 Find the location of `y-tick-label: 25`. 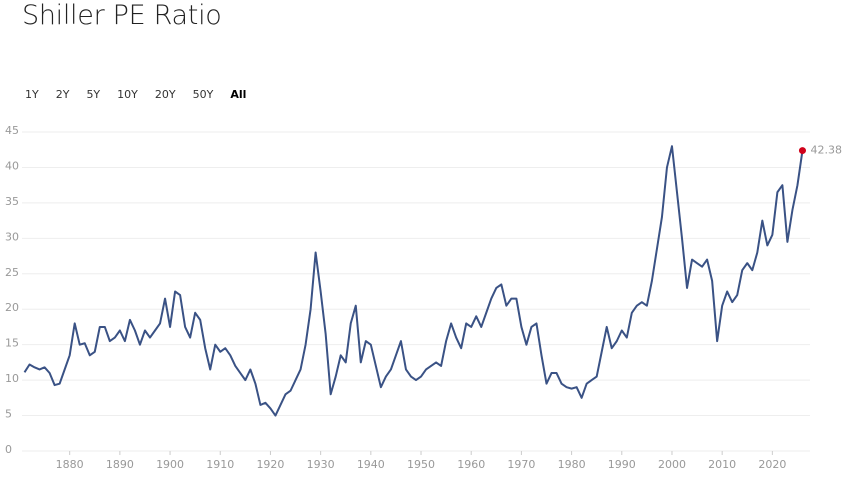

y-tick-label: 25 is located at coordinates (12, 272).